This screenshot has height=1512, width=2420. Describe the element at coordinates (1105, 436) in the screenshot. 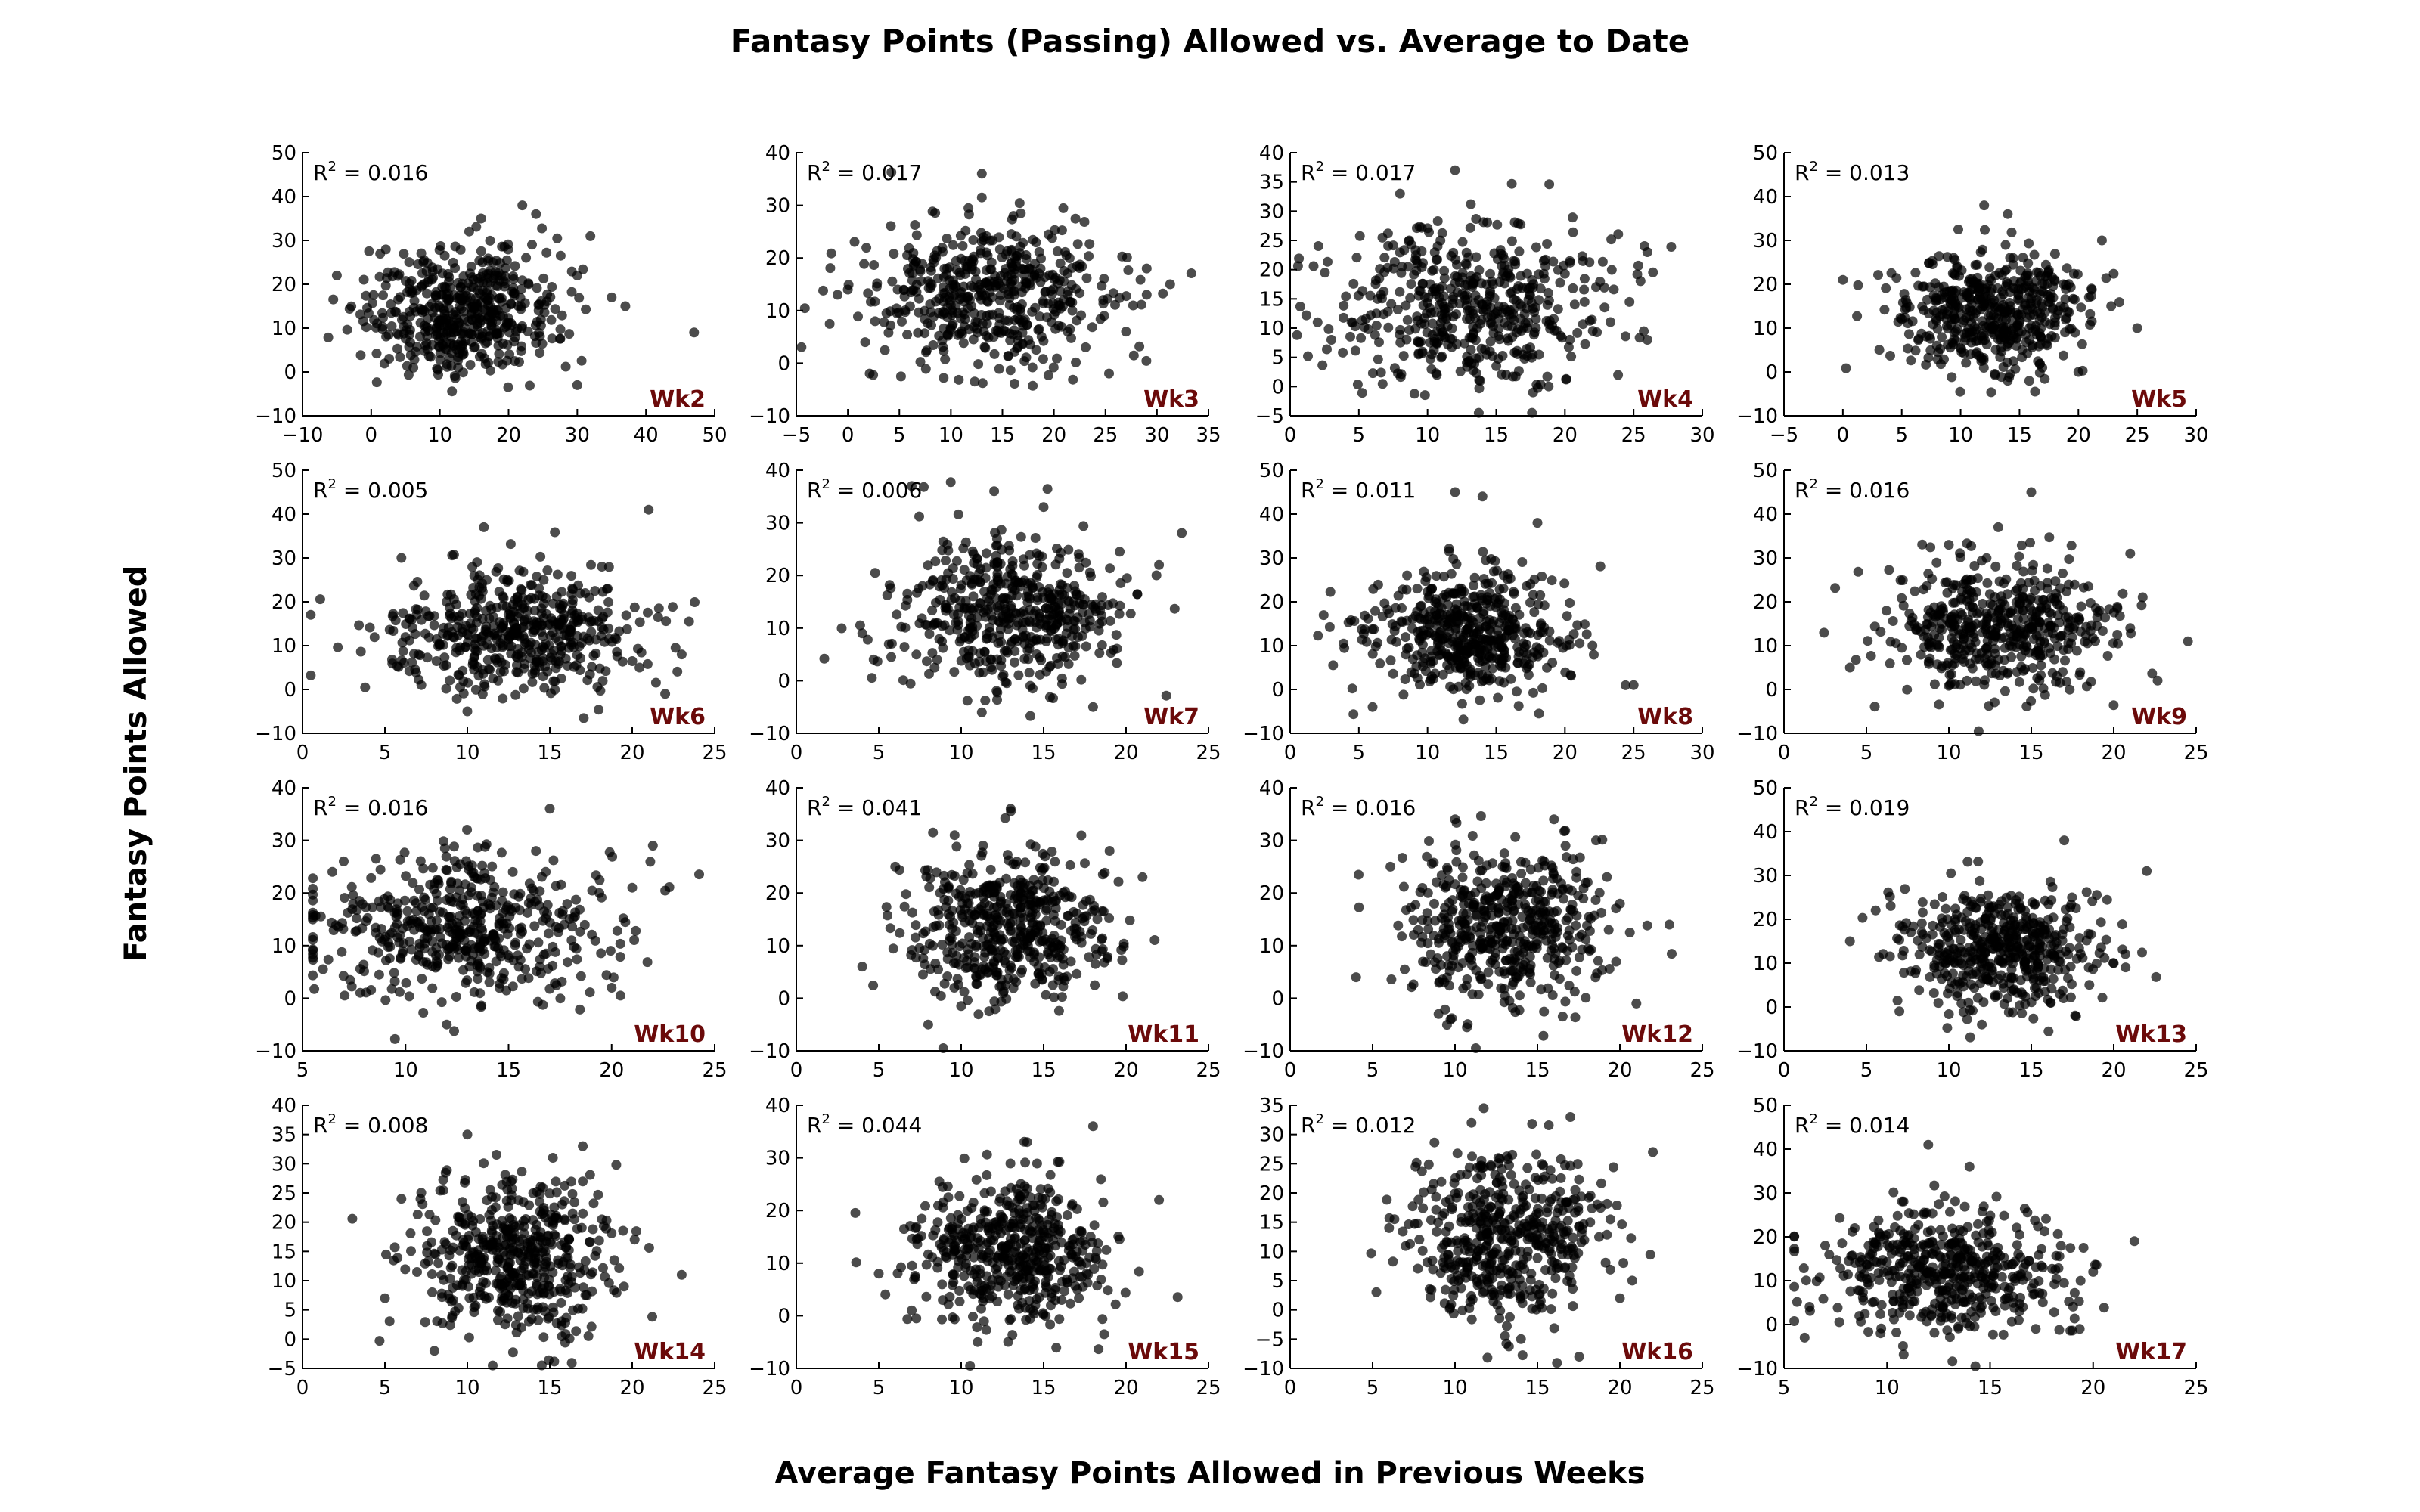

I see `x-tick-label: 25` at that location.